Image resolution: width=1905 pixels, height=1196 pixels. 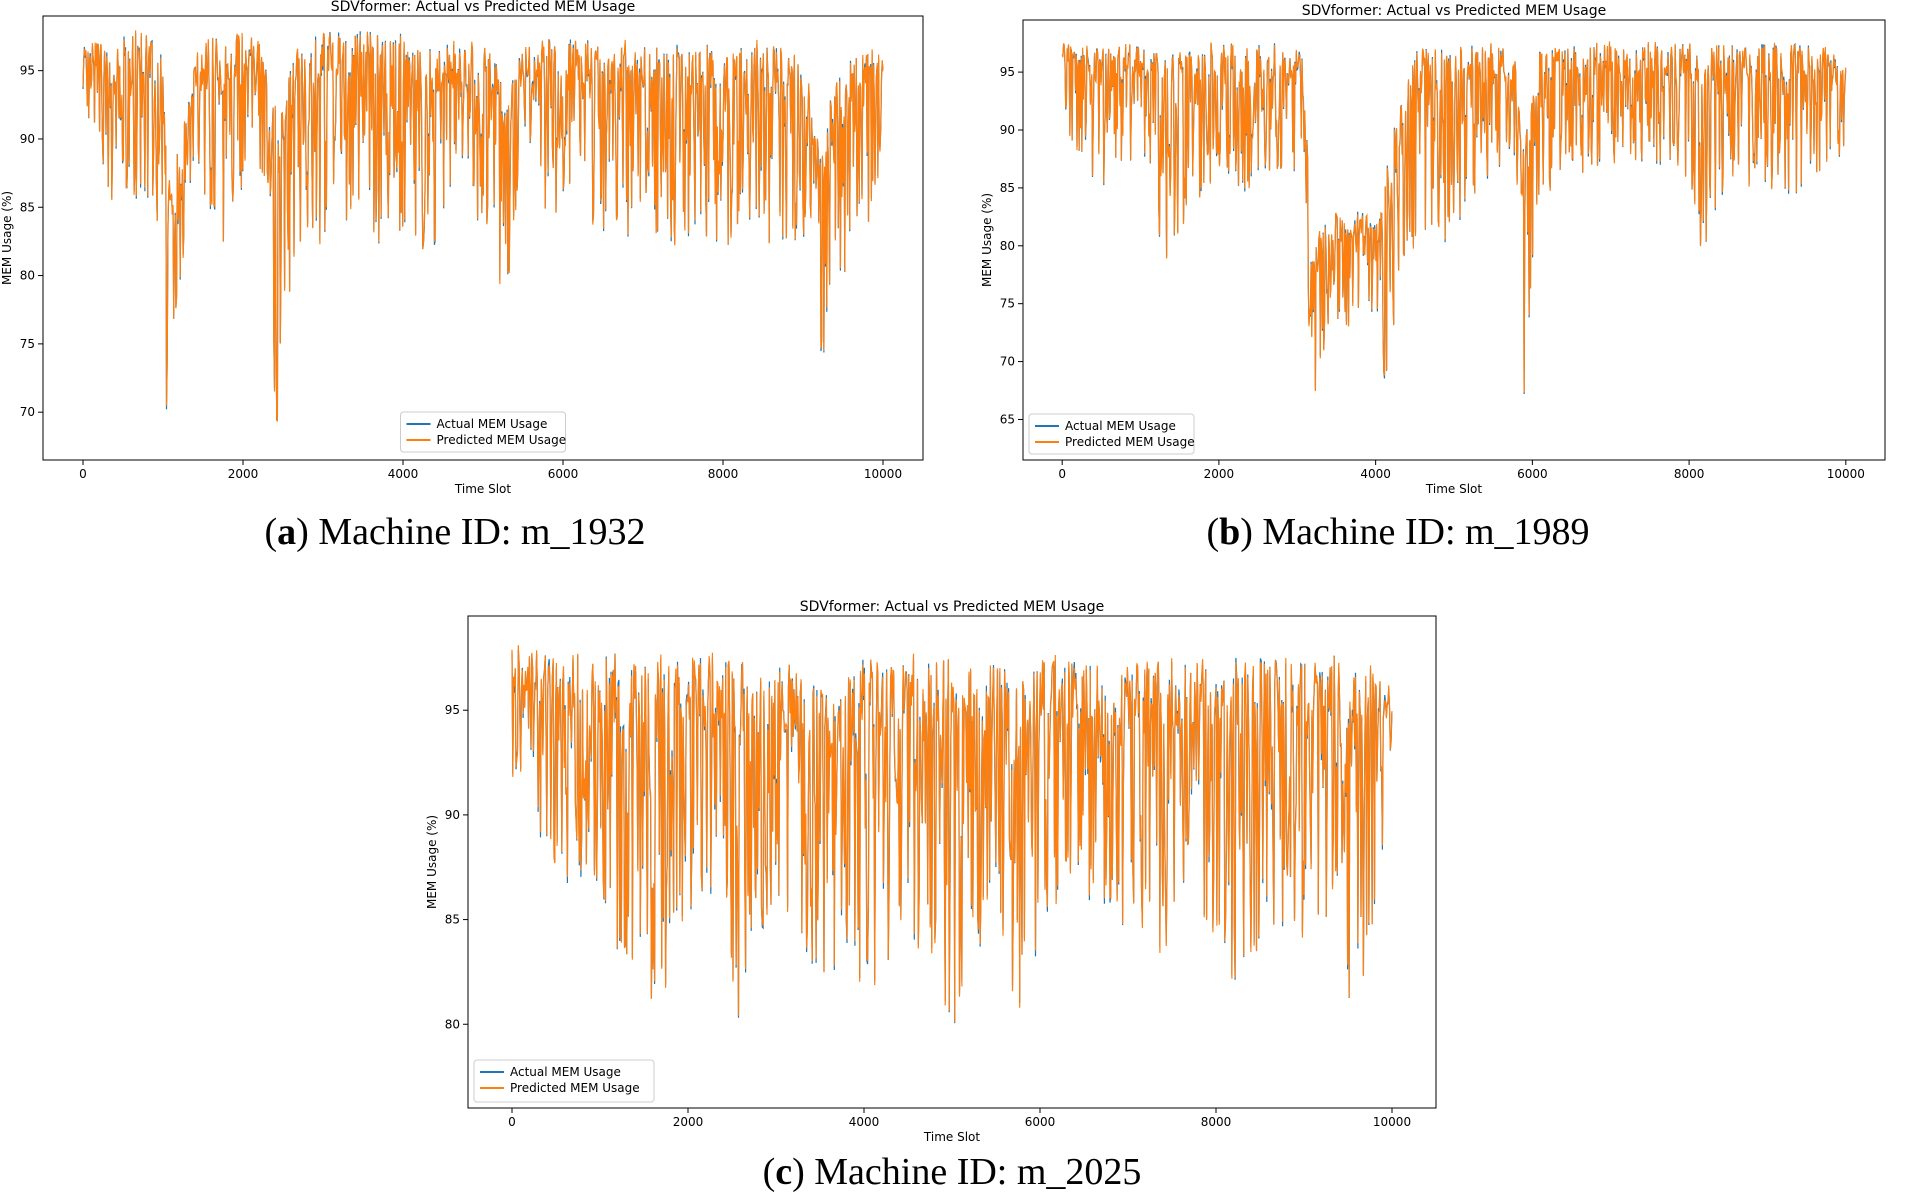 I want to click on y-tick-label-a: 70, so click(x=27, y=412).